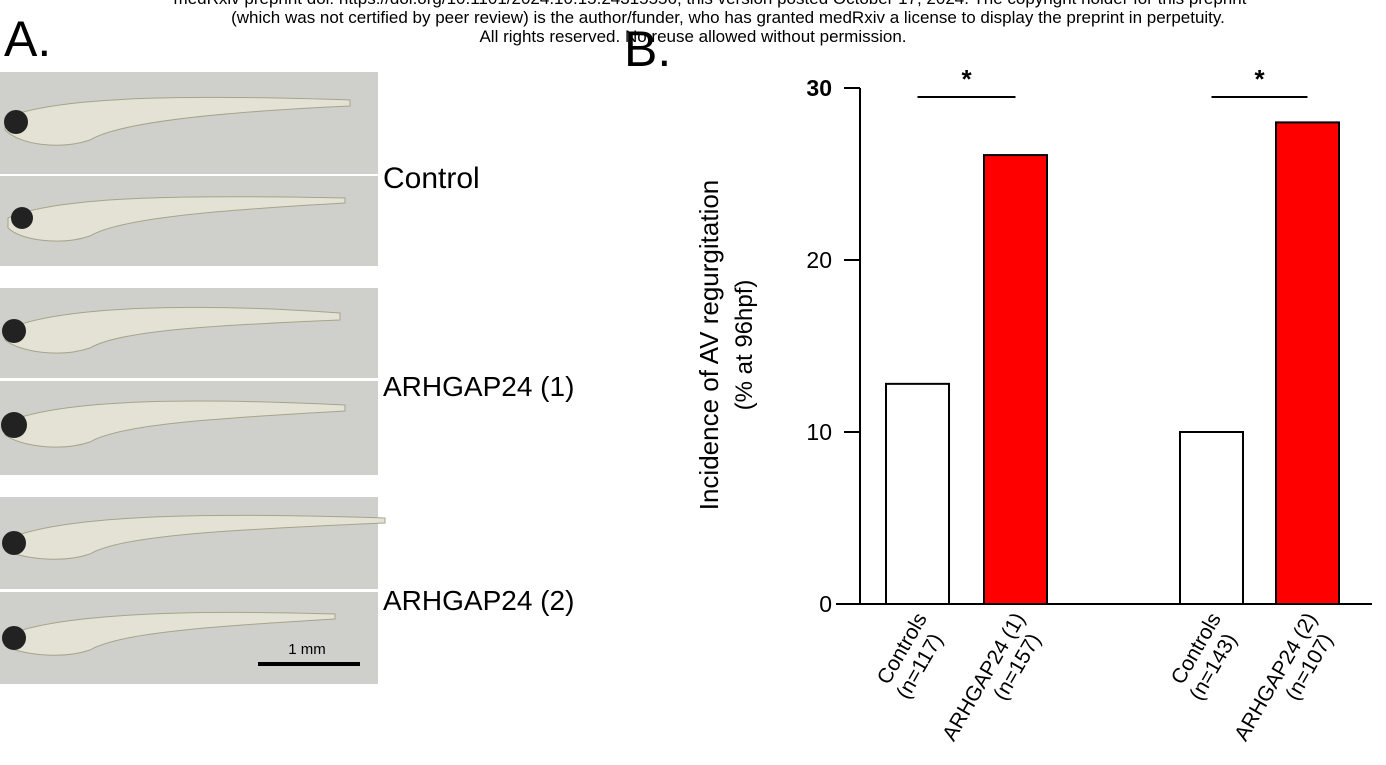 This screenshot has height=765, width=1386. I want to click on group-label: ARHGAP24 (1), so click(478, 386).